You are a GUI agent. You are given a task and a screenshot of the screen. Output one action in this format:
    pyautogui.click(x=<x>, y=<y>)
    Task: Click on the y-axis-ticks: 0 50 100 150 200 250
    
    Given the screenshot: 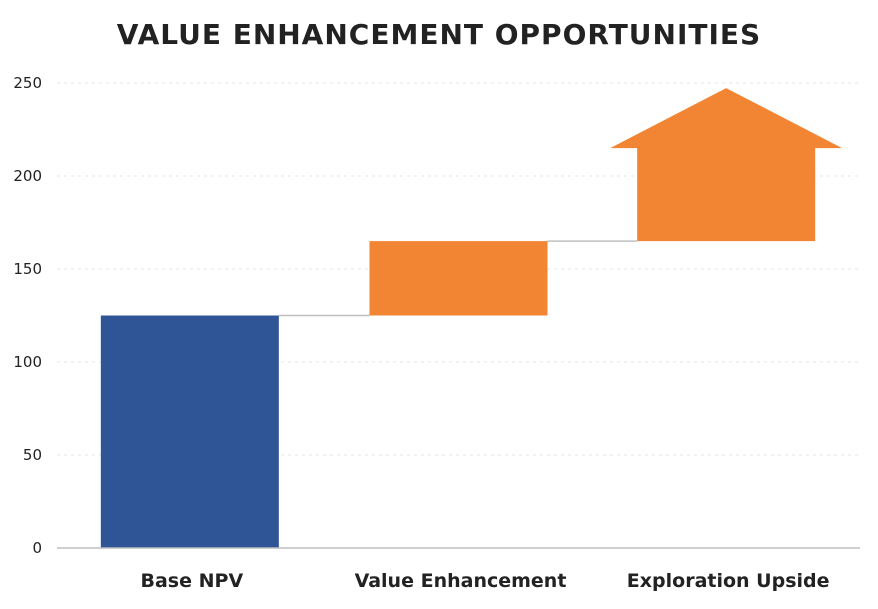 What is the action you would take?
    pyautogui.click(x=27, y=315)
    